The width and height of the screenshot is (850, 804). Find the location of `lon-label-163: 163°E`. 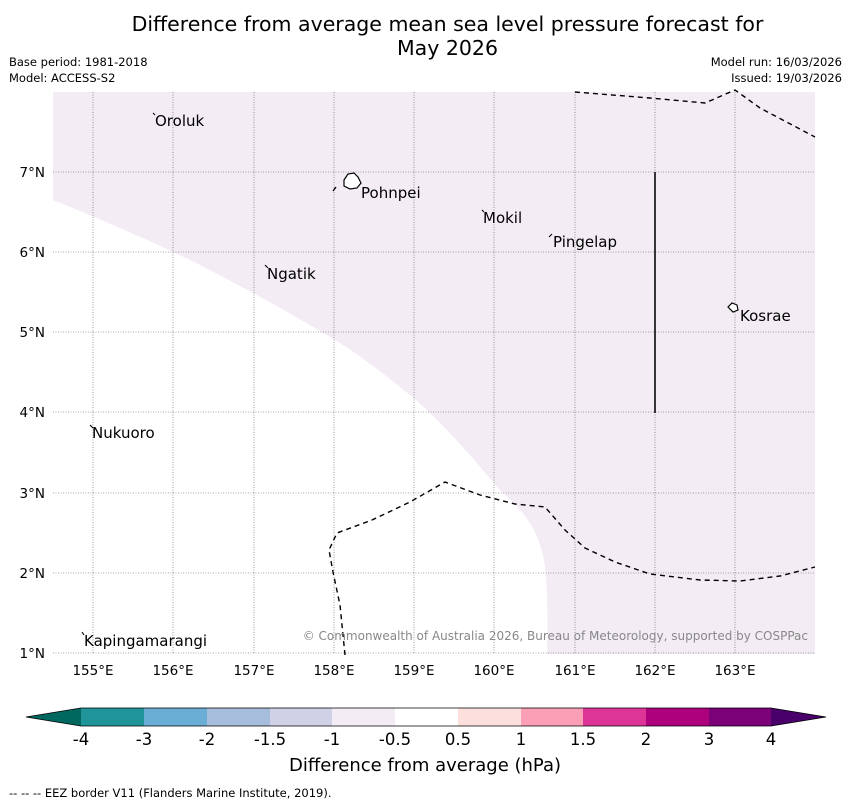

lon-label-163: 163°E is located at coordinates (734, 671).